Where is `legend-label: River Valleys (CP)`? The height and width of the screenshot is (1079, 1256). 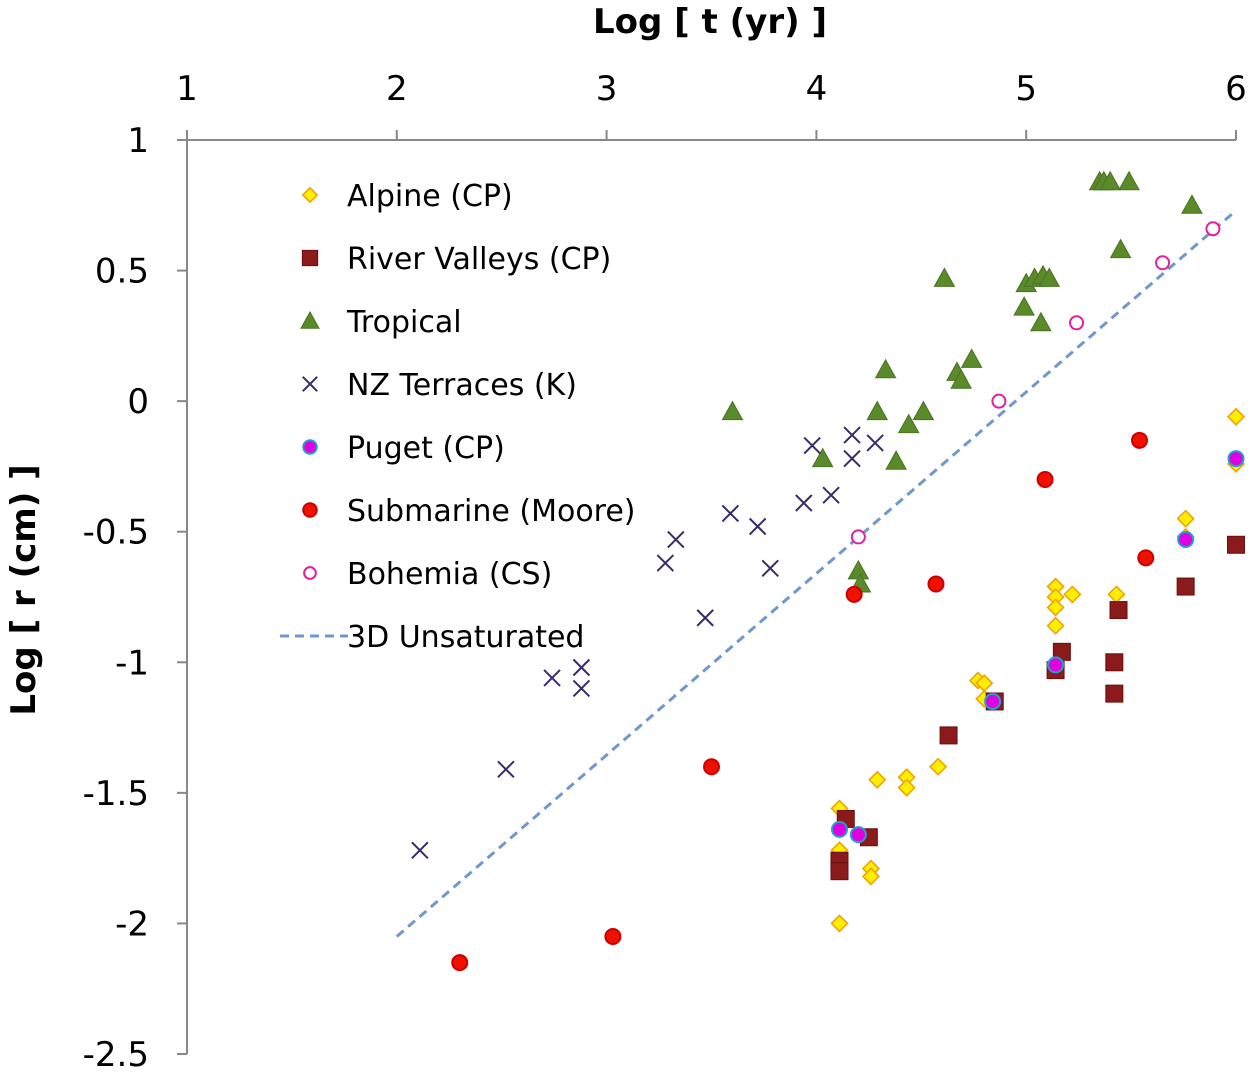
legend-label: River Valleys (CP) is located at coordinates (479, 259).